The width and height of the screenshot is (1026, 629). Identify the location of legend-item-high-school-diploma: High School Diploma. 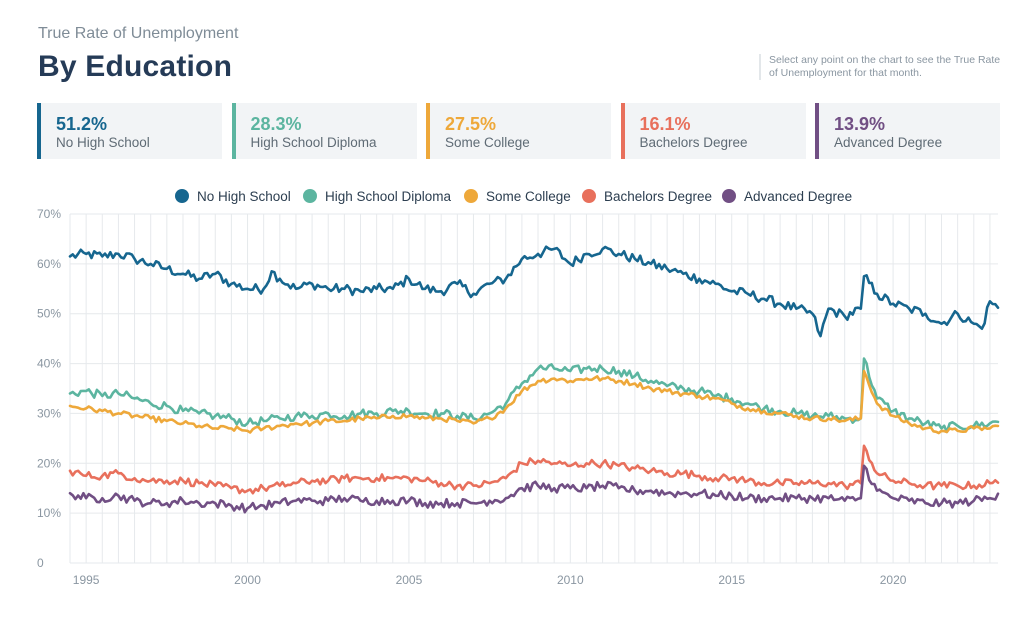
(377, 196).